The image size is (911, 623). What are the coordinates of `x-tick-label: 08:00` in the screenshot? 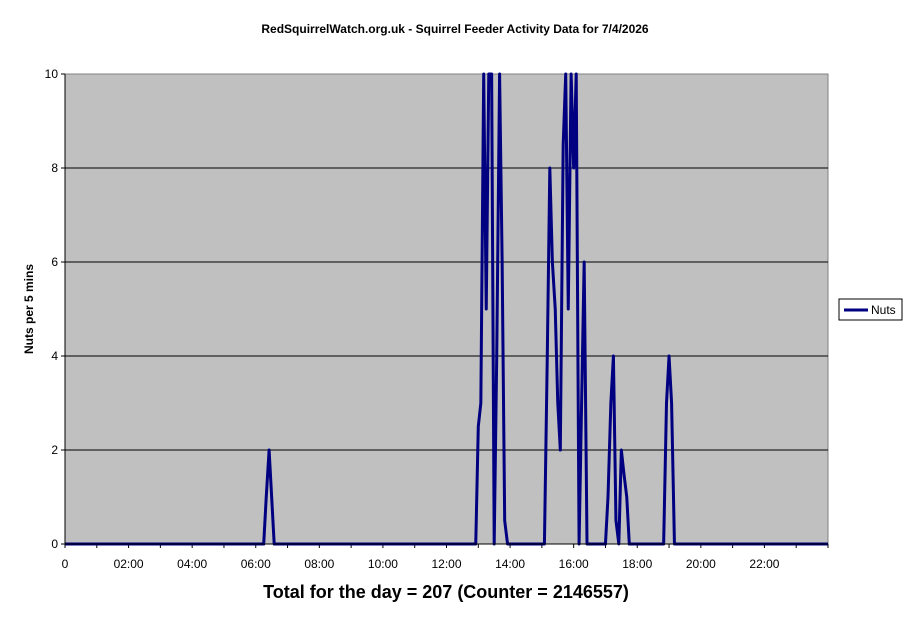 It's located at (319, 564).